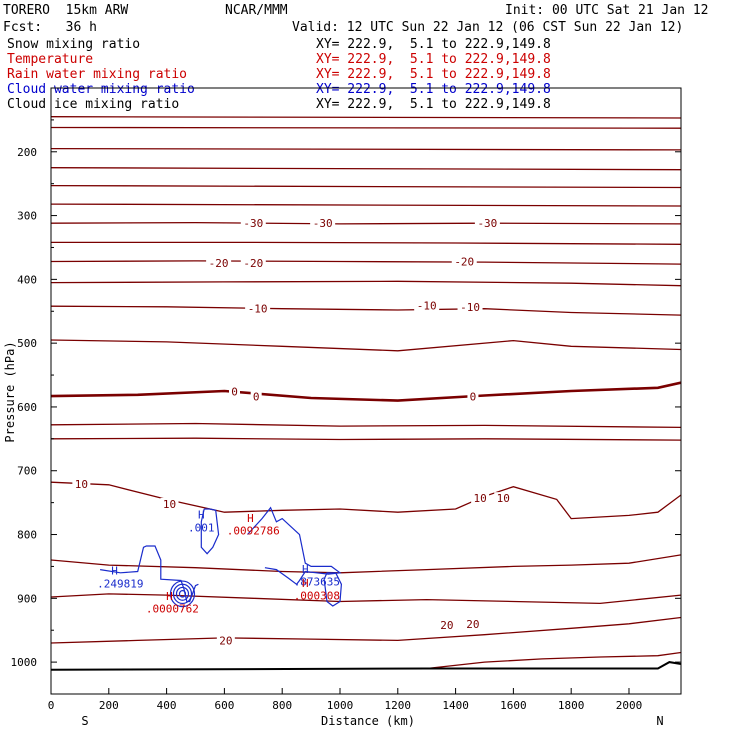 This screenshot has width=740, height=740. What do you see at coordinates (513, 705) in the screenshot?
I see `x-tick-label: 1600` at bounding box center [513, 705].